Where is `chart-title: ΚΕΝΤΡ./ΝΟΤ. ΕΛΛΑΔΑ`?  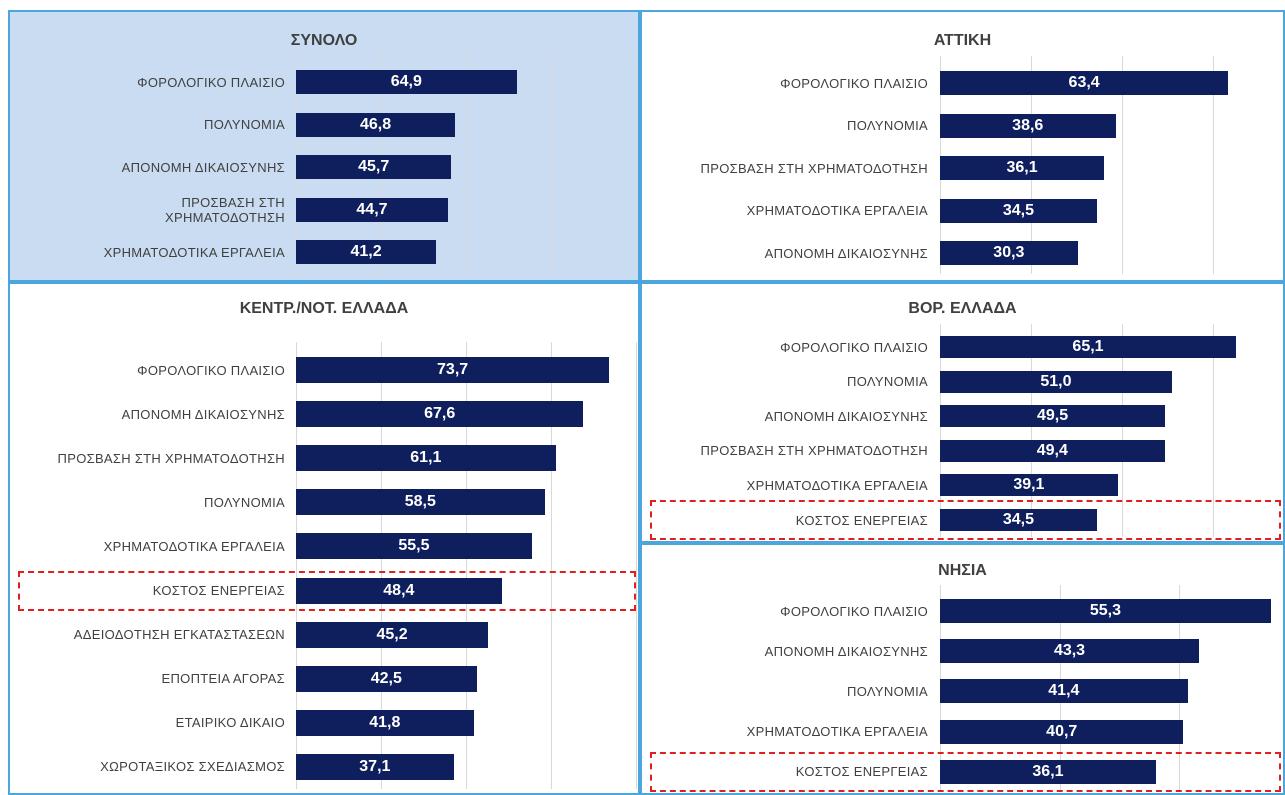 chart-title: ΚΕΝΤΡ./ΝΟΤ. ΕΛΛΑΔΑ is located at coordinates (324, 308).